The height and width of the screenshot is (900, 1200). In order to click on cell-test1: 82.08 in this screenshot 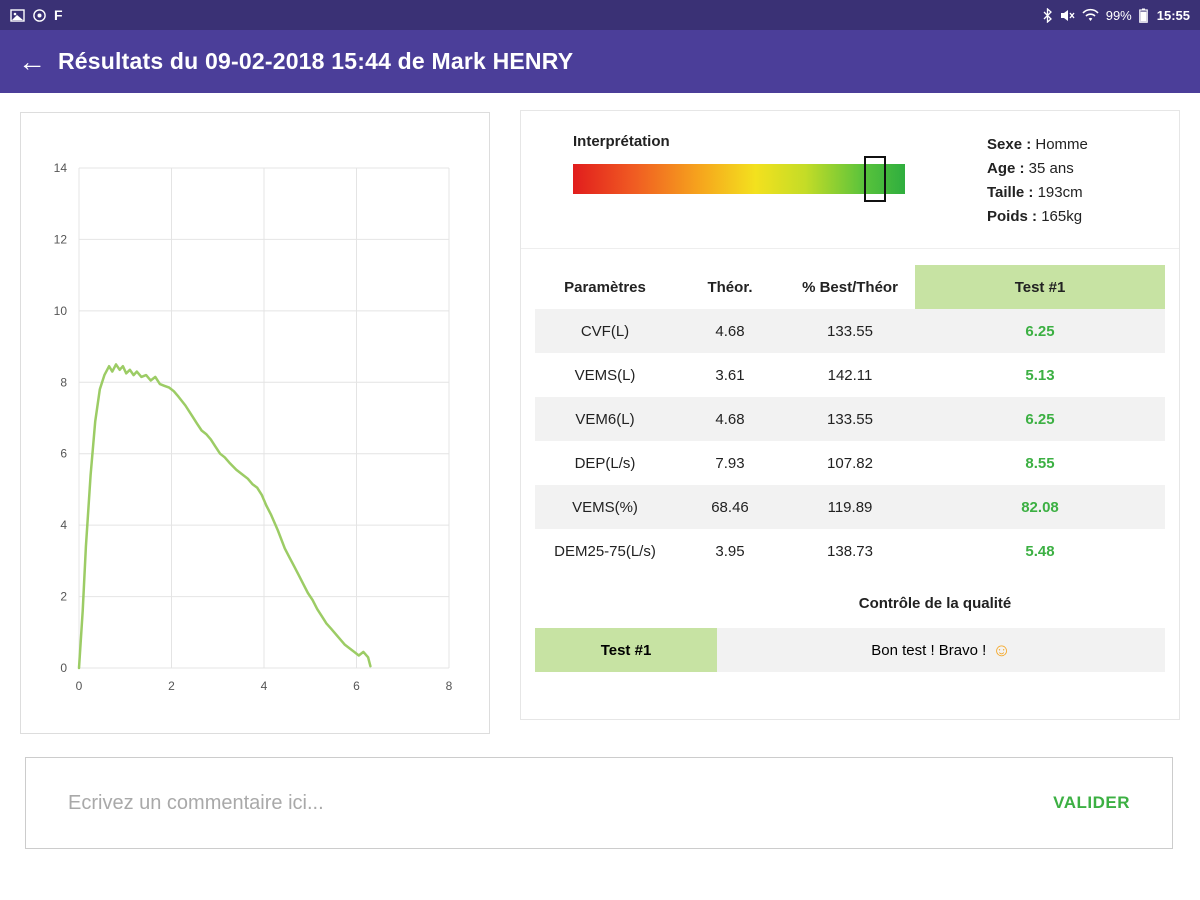, I will do `click(1040, 507)`.